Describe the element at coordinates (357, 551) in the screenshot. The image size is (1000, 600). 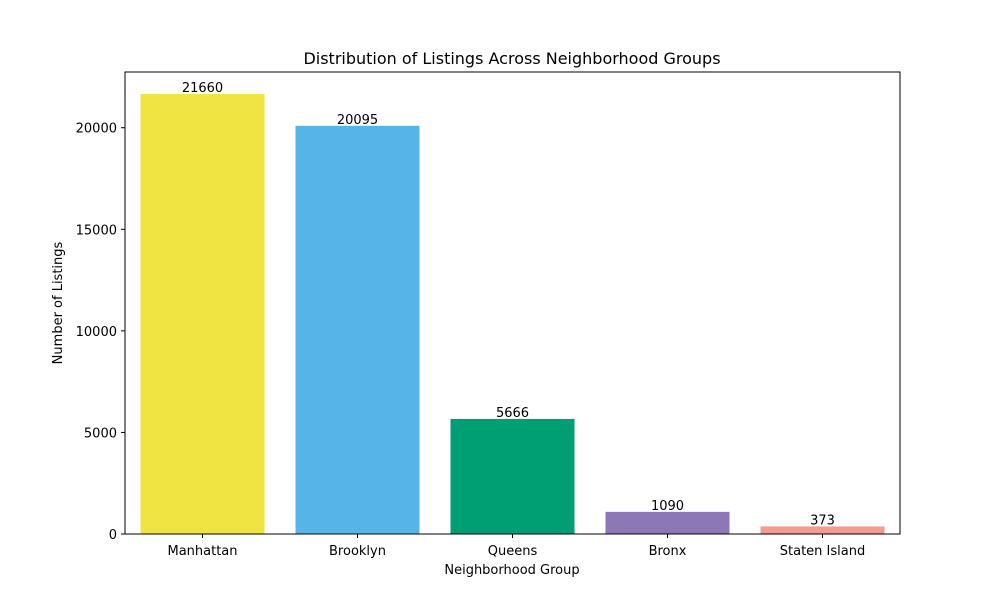
I see `x-tick-label: Brooklyn` at that location.